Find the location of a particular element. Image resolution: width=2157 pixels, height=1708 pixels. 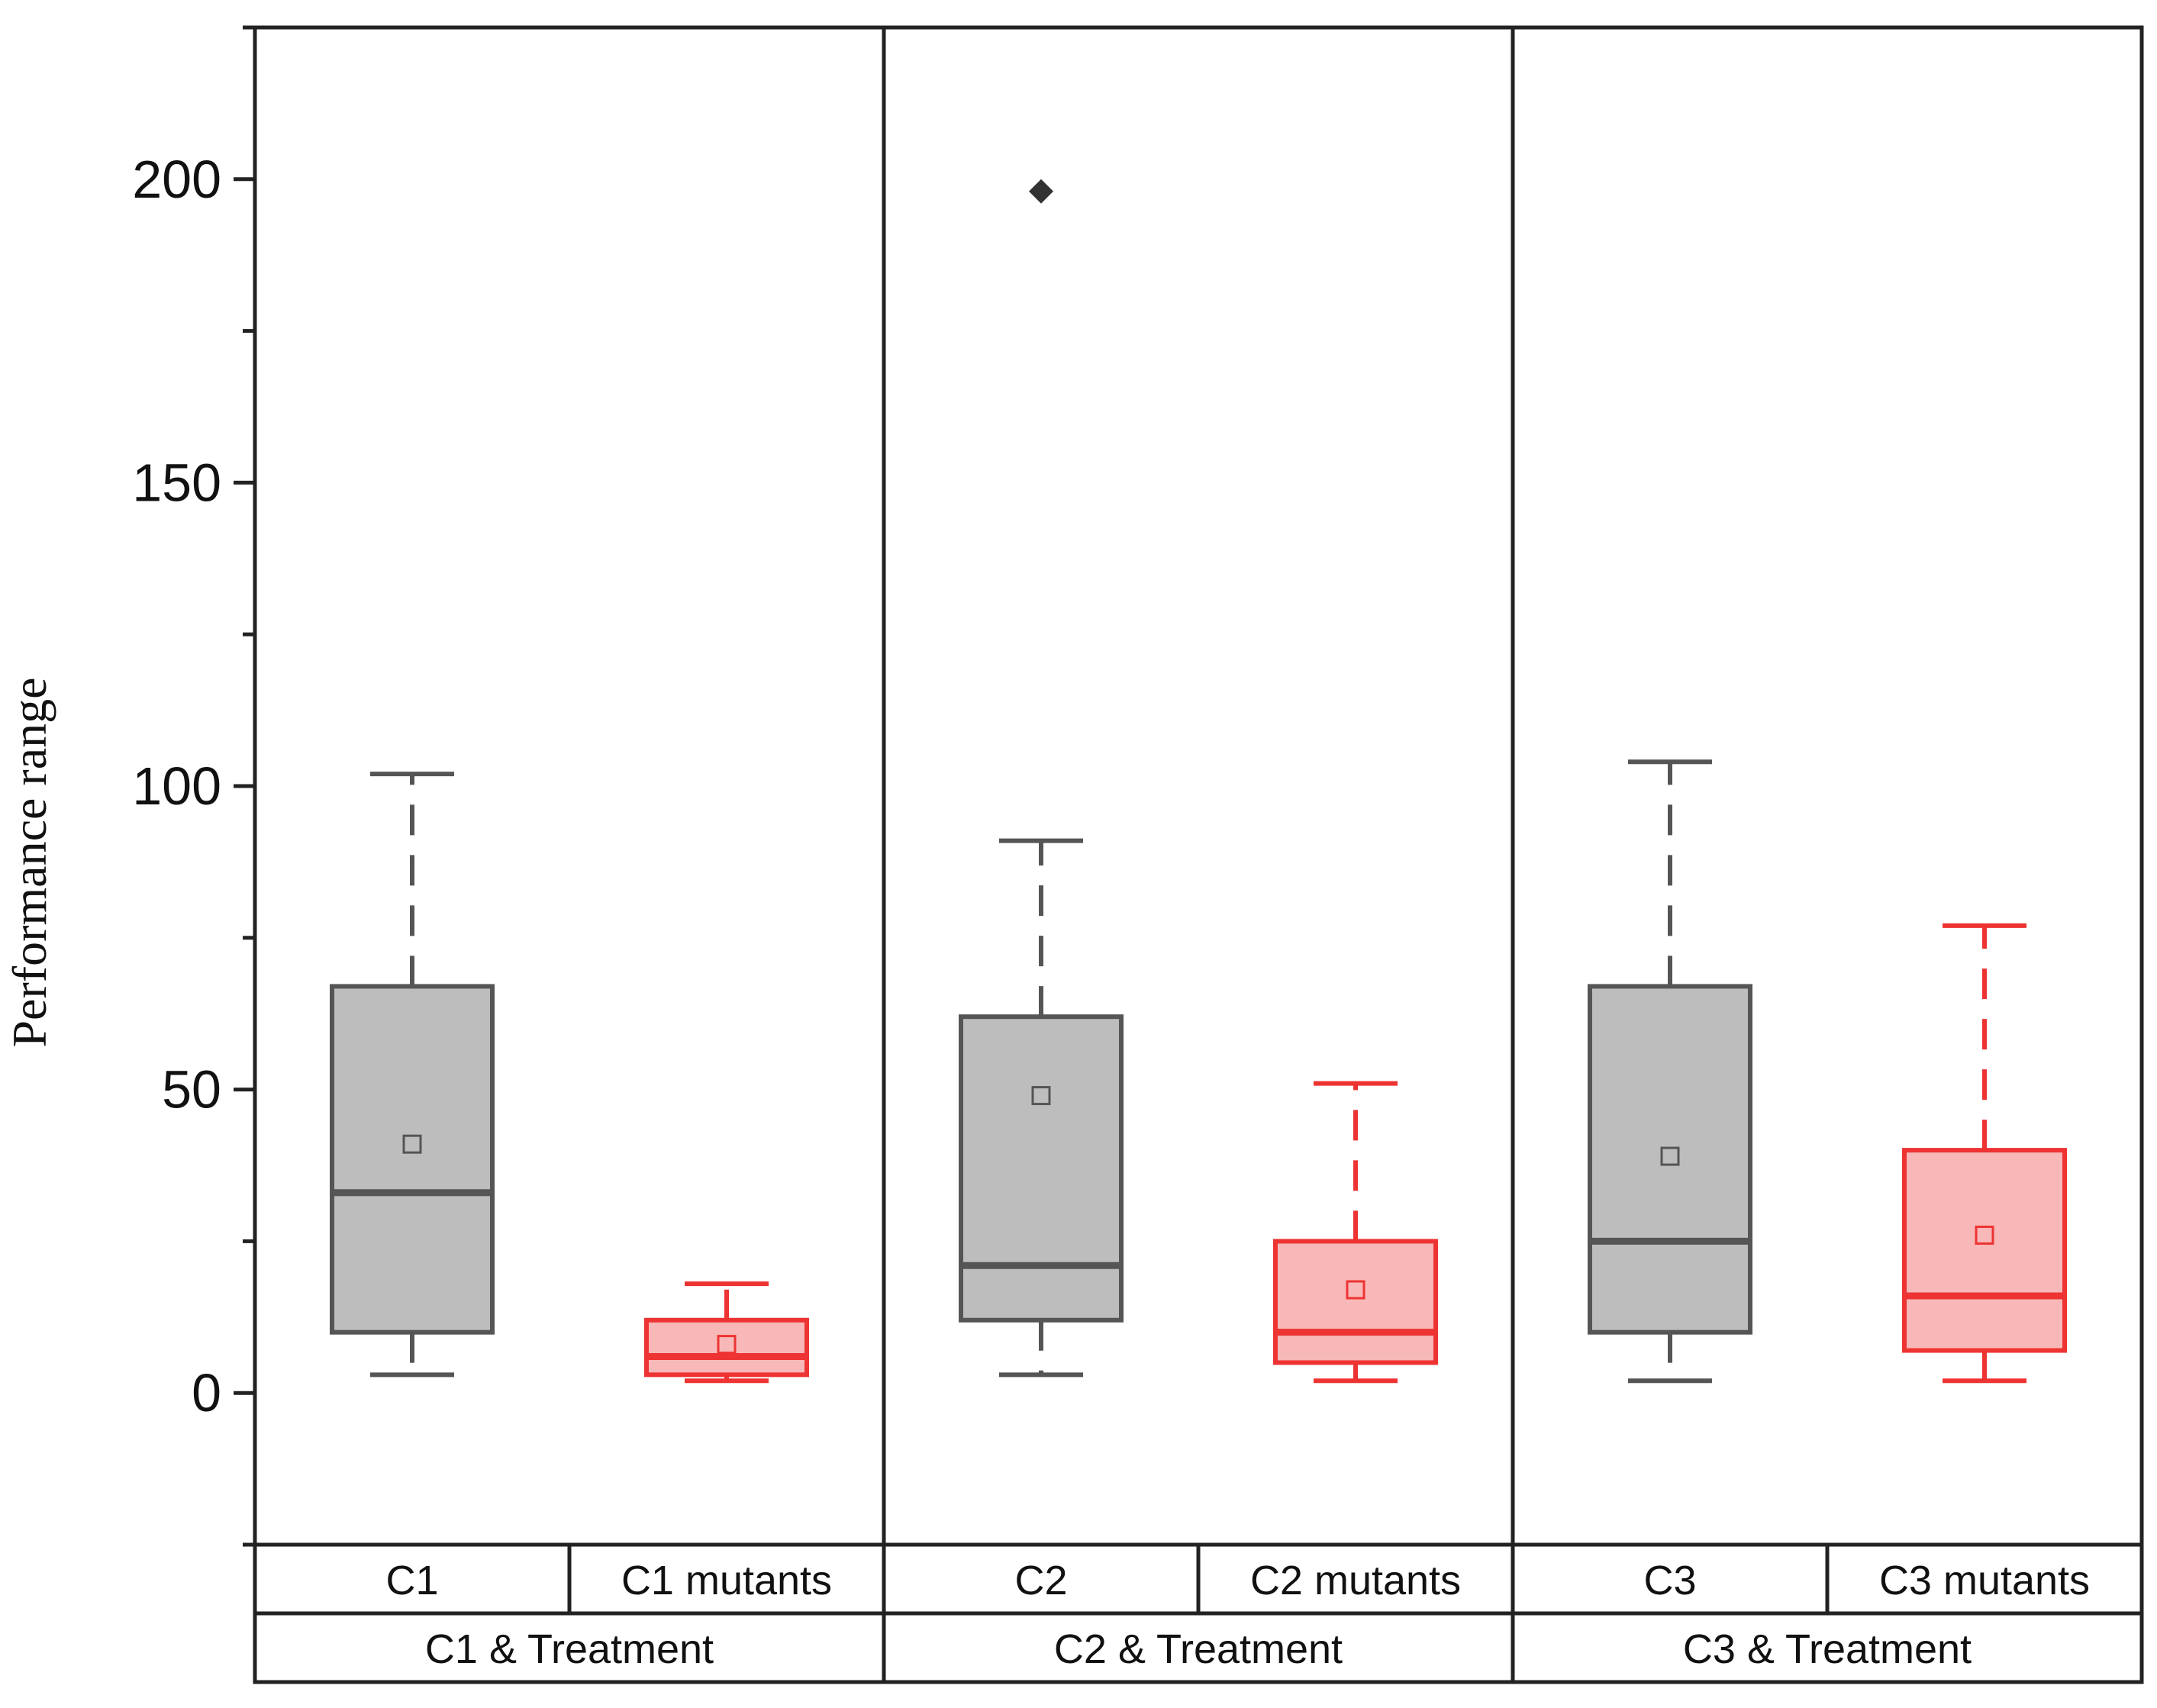

group-label: C3 & Treatment is located at coordinates (1828, 1649).